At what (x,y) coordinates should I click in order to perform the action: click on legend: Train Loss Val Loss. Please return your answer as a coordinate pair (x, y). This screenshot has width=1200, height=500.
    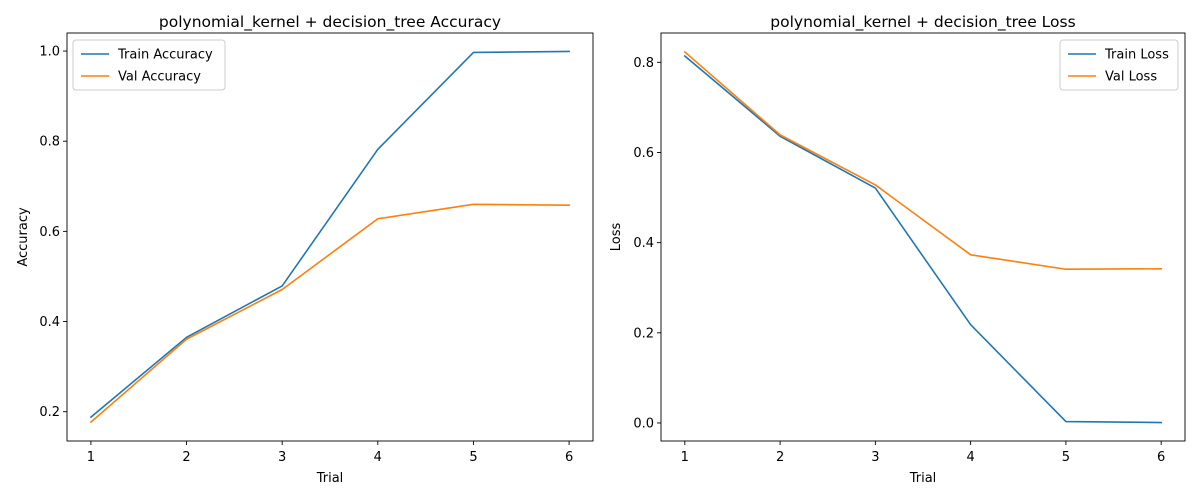
    Looking at the image, I should click on (1119, 65).